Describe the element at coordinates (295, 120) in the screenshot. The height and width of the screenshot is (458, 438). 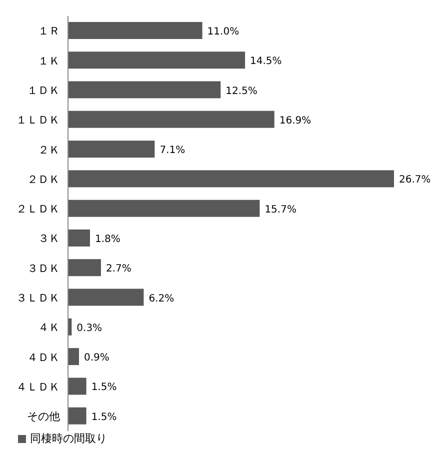
I see `data-label: 16.9%` at that location.